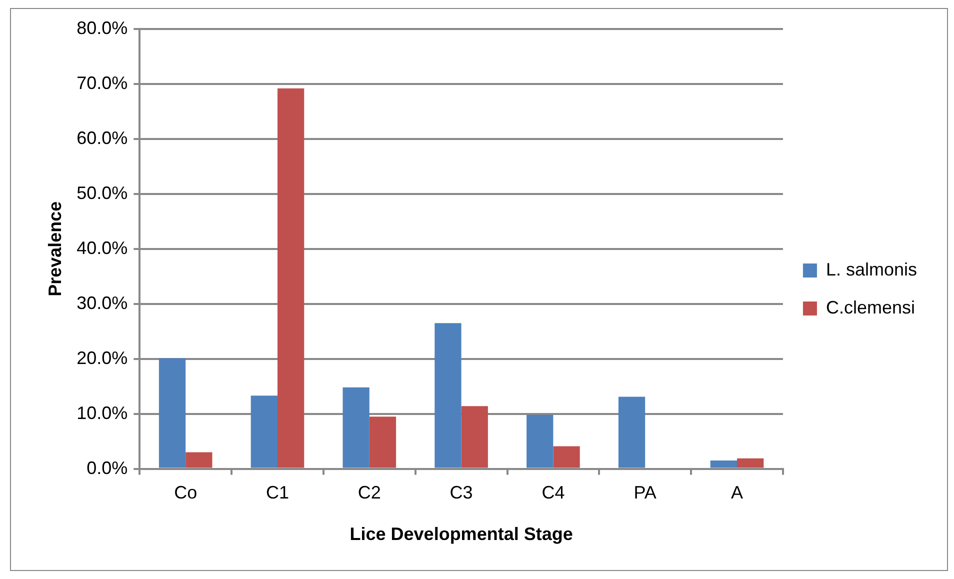 This screenshot has width=954, height=579. What do you see at coordinates (186, 492) in the screenshot?
I see `x-tick-label: Co` at bounding box center [186, 492].